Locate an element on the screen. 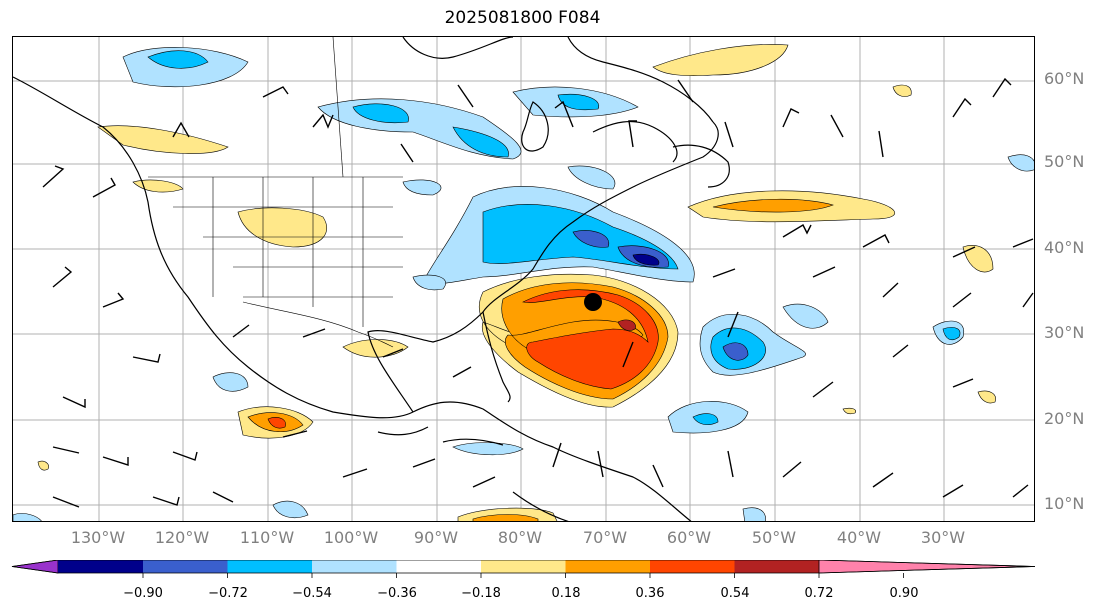  colorbar-outline is located at coordinates (523, 567).